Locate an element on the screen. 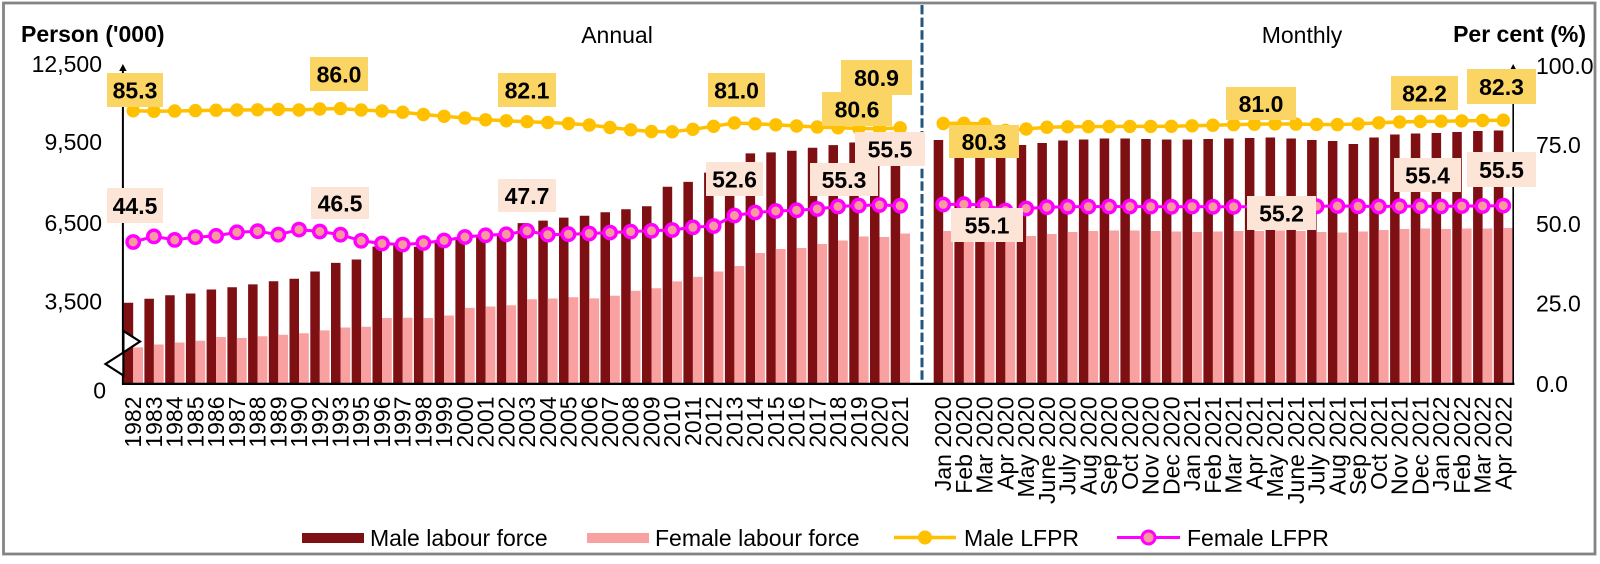 The image size is (1600, 564). svg-text: Jan 2020 is located at coordinates (943, 443).